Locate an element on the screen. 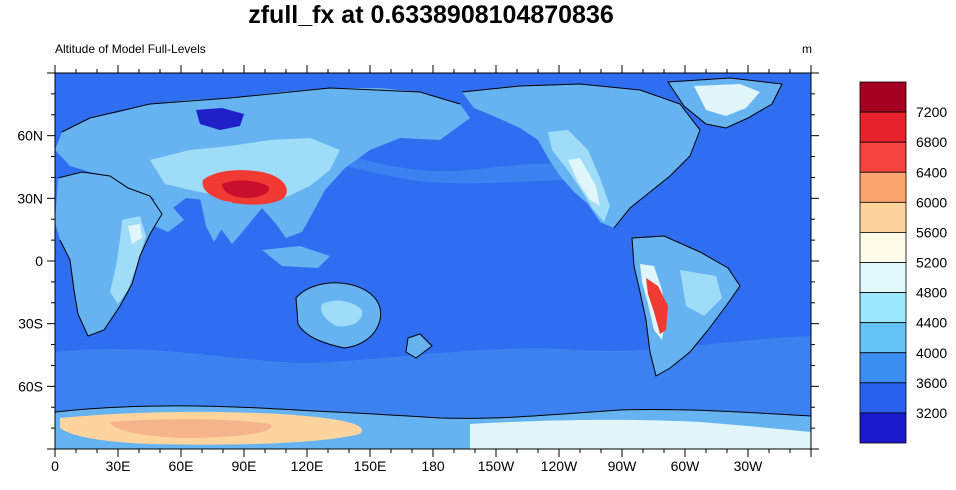  x-tick-label: 120E is located at coordinates (307, 466).